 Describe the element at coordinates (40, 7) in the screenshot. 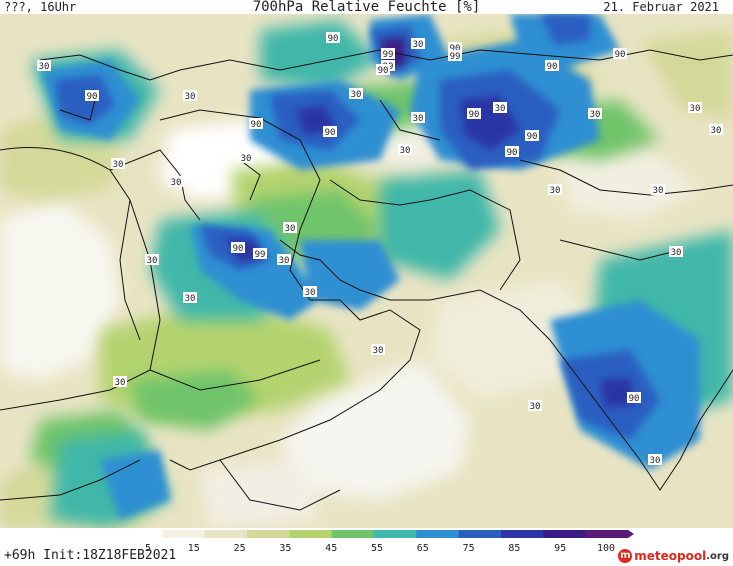

I see `run-label: ???, 16Uhr` at that location.